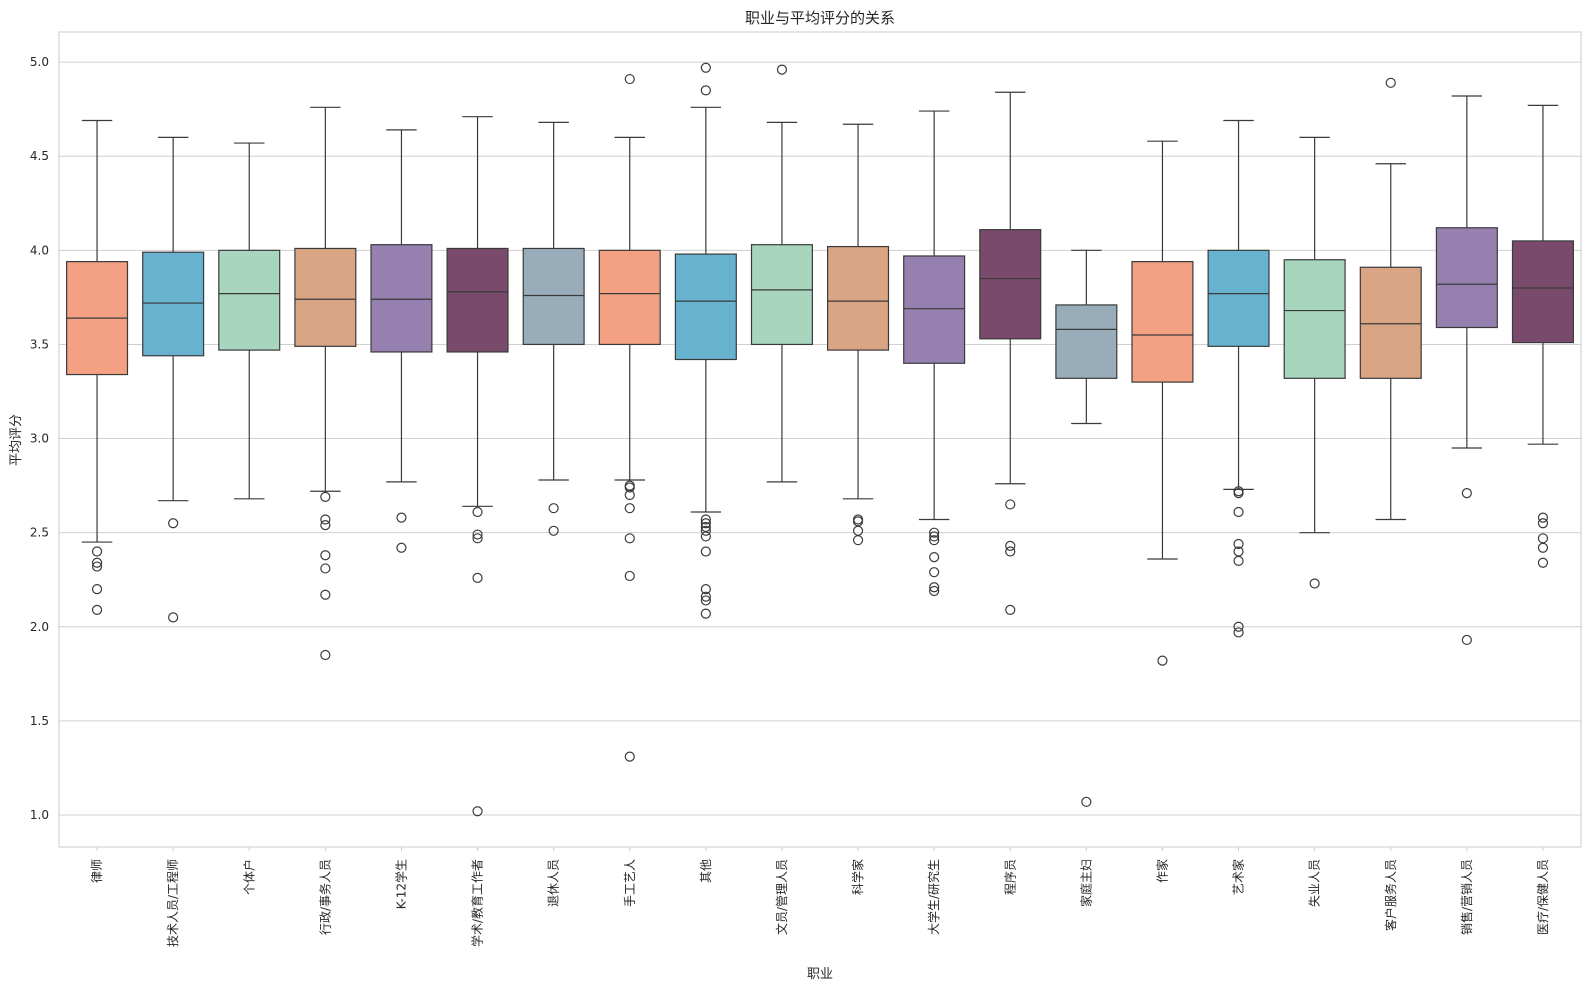 The height and width of the screenshot is (989, 1590). What do you see at coordinates (16, 440) in the screenshot?
I see `y-axis-label: 平均评分` at bounding box center [16, 440].